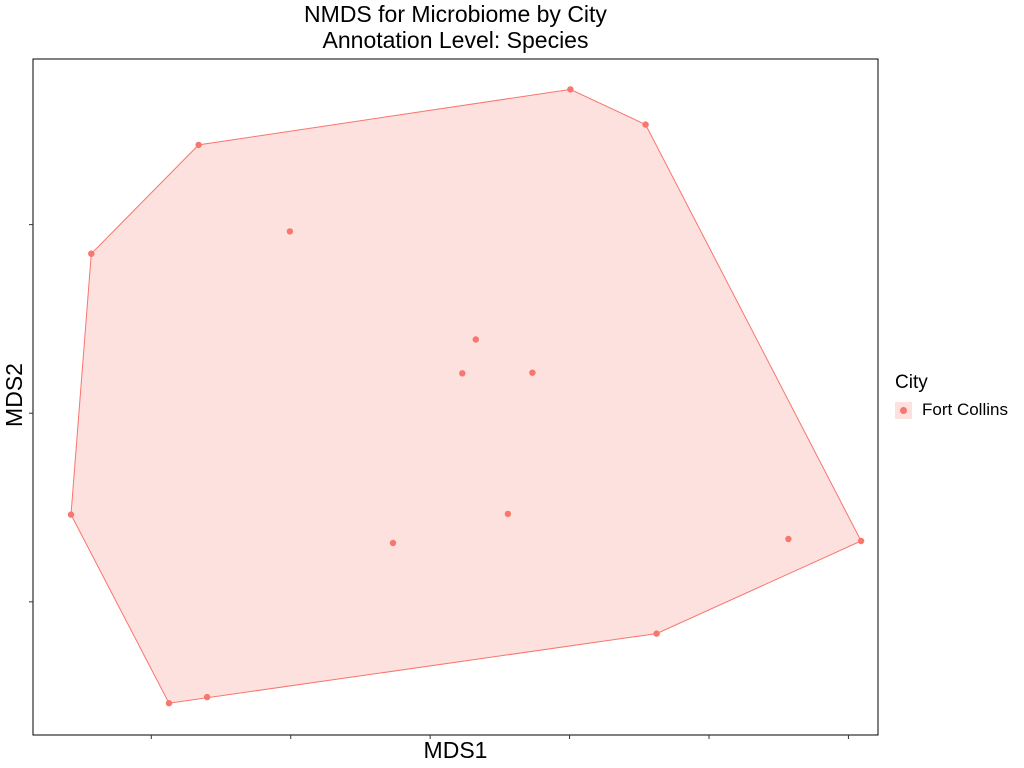  Describe the element at coordinates (911, 382) in the screenshot. I see `legend-title: City` at that location.